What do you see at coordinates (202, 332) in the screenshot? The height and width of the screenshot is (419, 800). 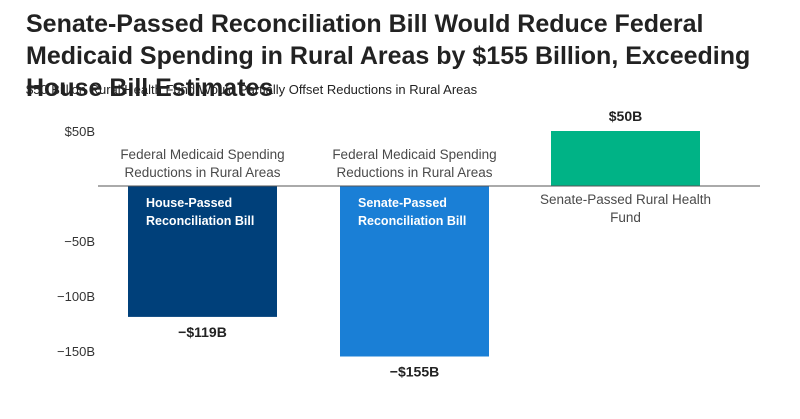 I see `data-label: −$119B` at bounding box center [202, 332].